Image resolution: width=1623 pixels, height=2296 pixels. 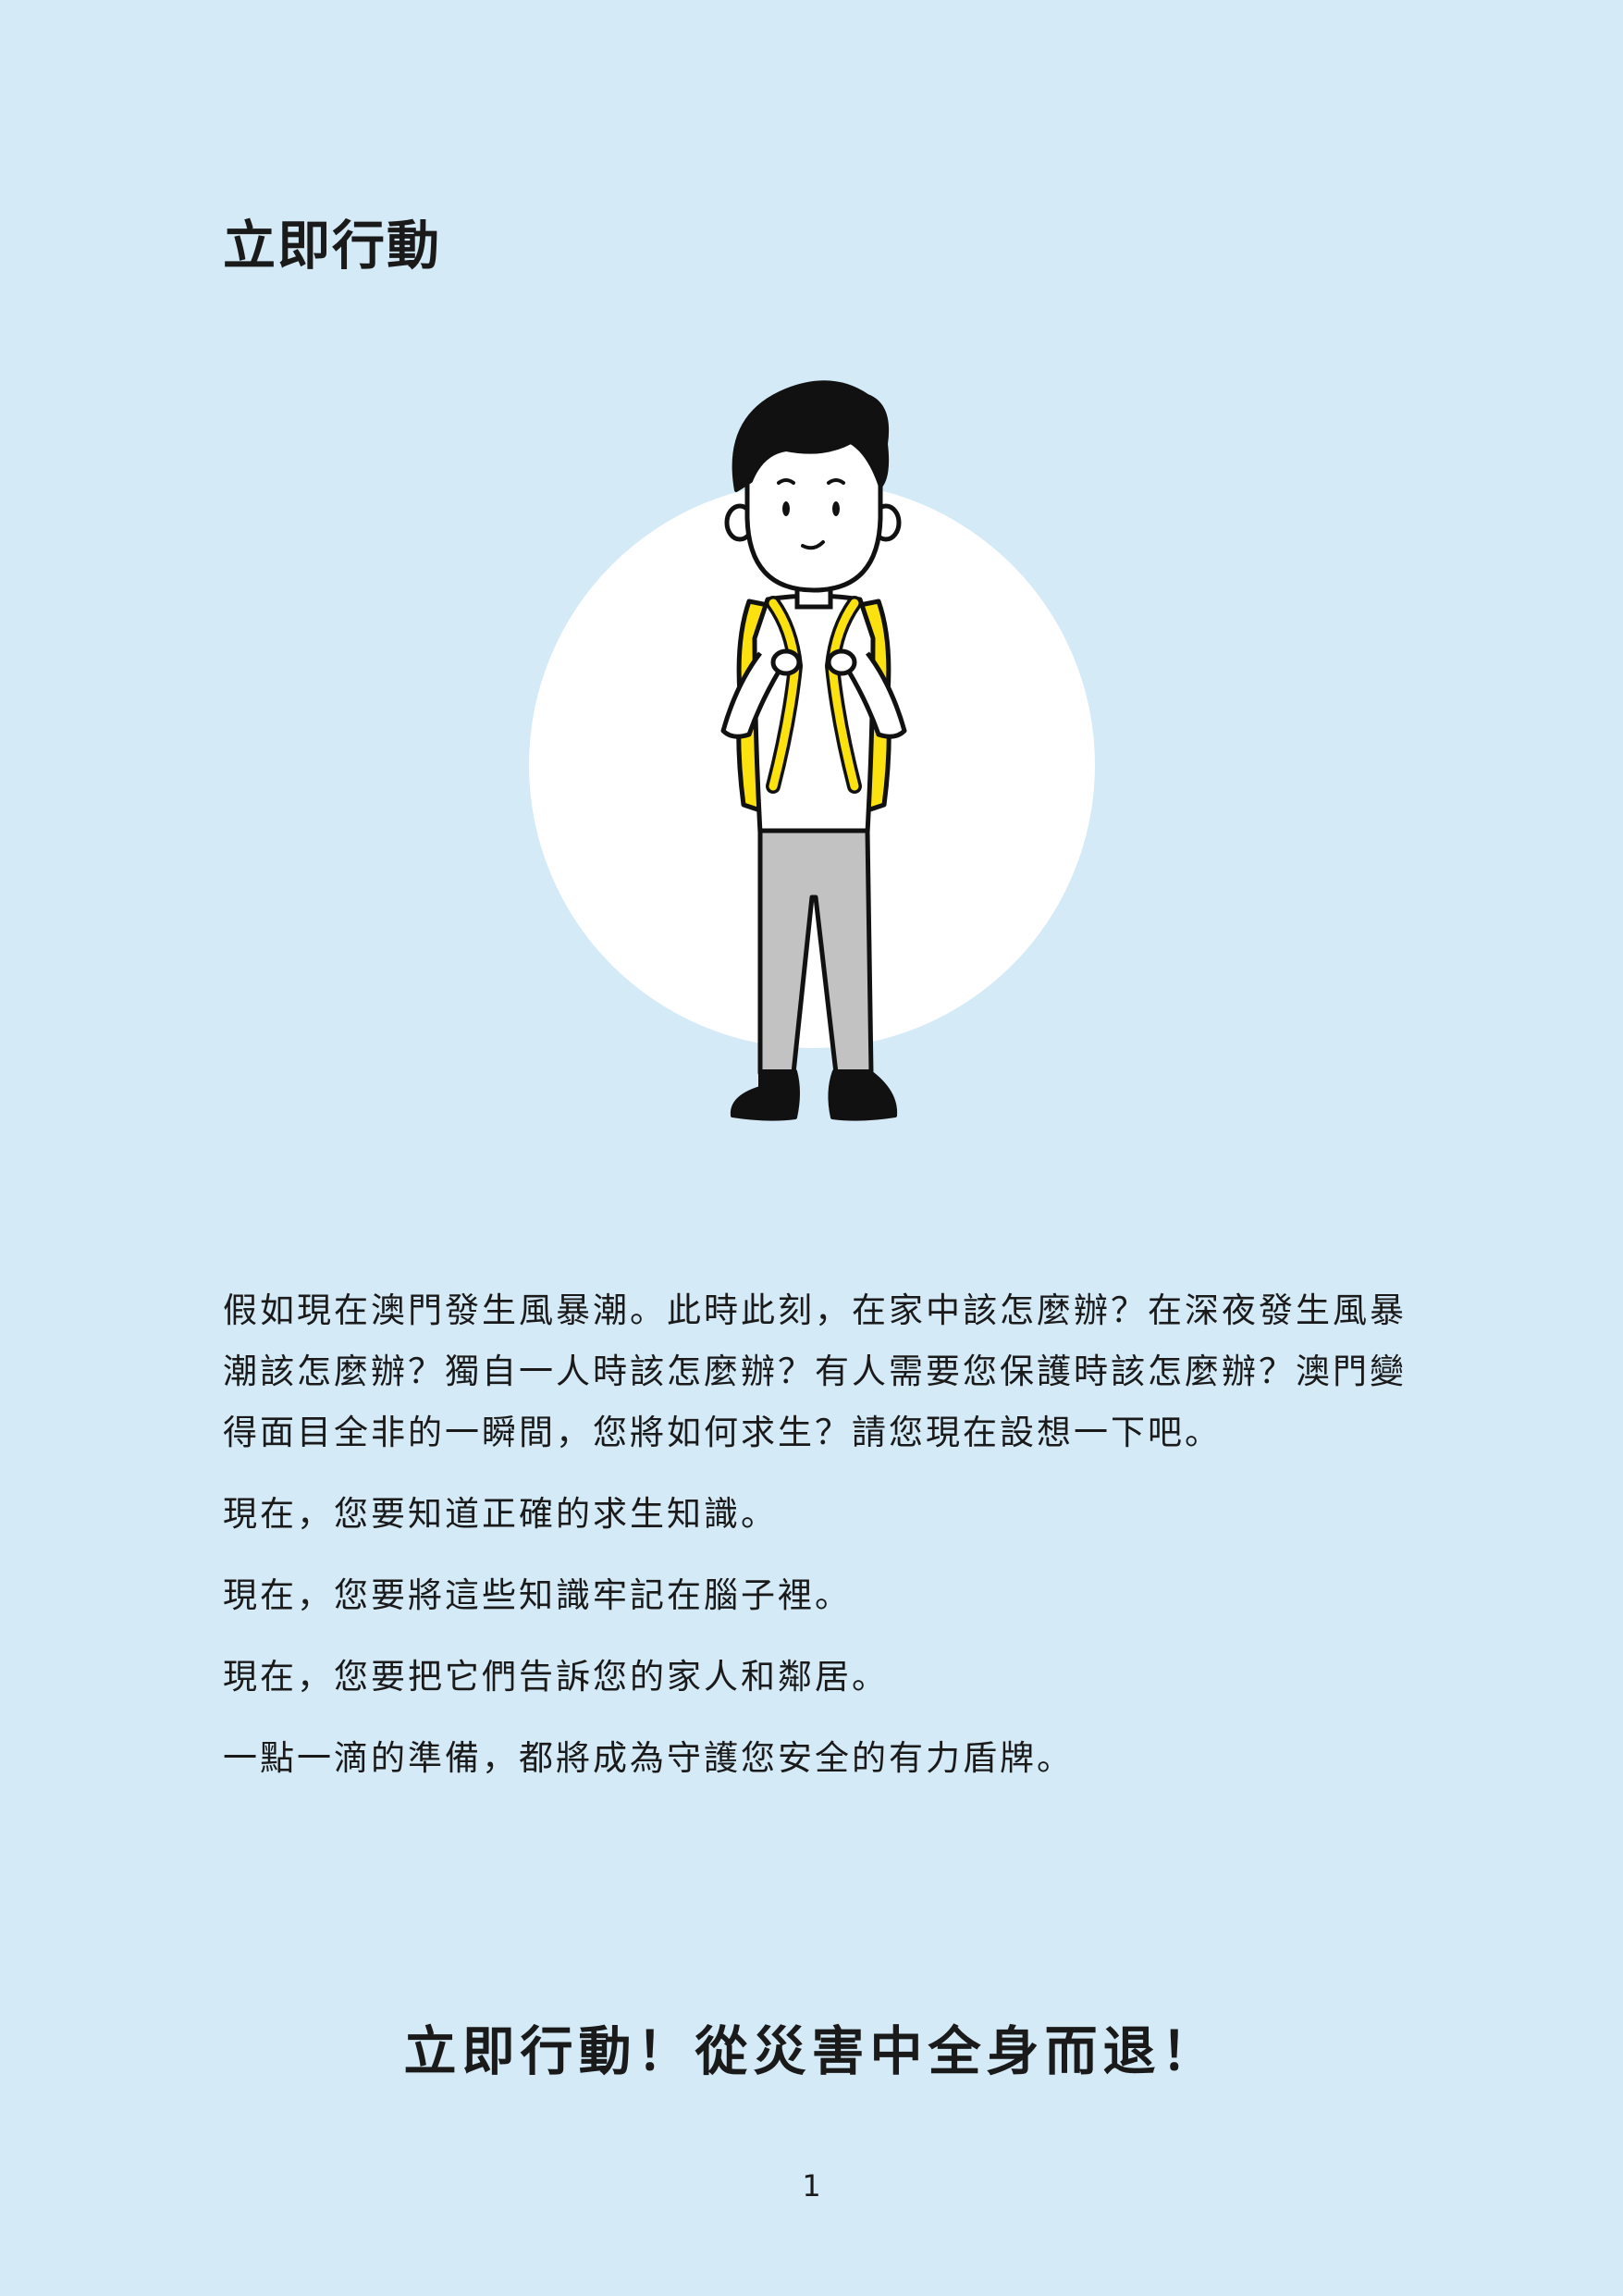 I want to click on boy-with-backpack-illustration, so click(x=814, y=749).